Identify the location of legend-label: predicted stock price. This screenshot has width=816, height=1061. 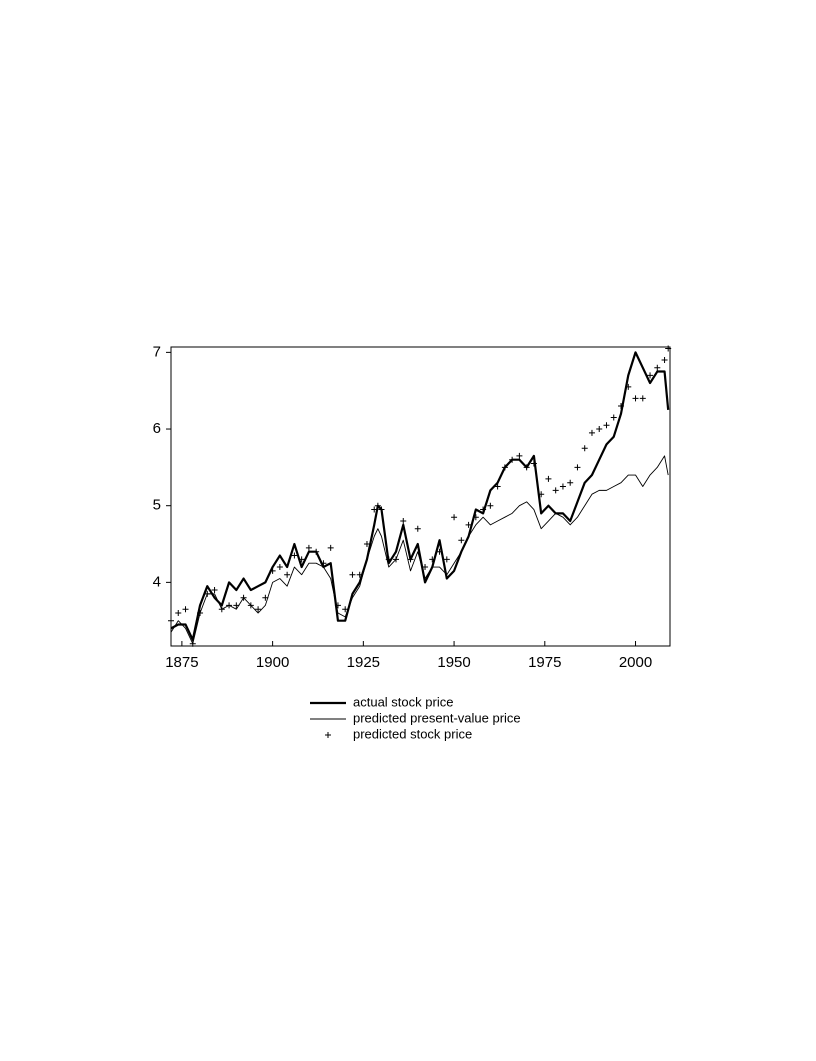
(412, 733).